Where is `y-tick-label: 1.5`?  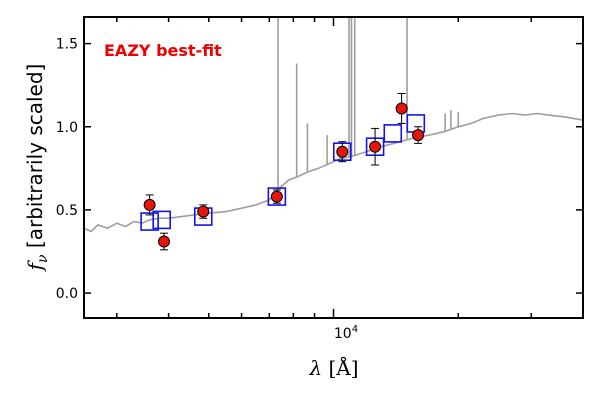 y-tick-label: 1.5 is located at coordinates (67, 45).